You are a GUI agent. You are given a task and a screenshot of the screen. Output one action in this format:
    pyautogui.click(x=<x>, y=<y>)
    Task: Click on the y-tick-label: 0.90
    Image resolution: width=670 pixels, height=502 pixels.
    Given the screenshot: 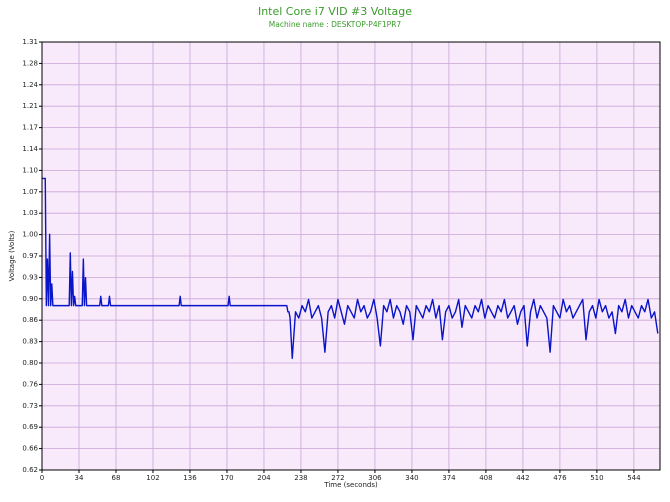 What is the action you would take?
    pyautogui.click(x=30, y=299)
    